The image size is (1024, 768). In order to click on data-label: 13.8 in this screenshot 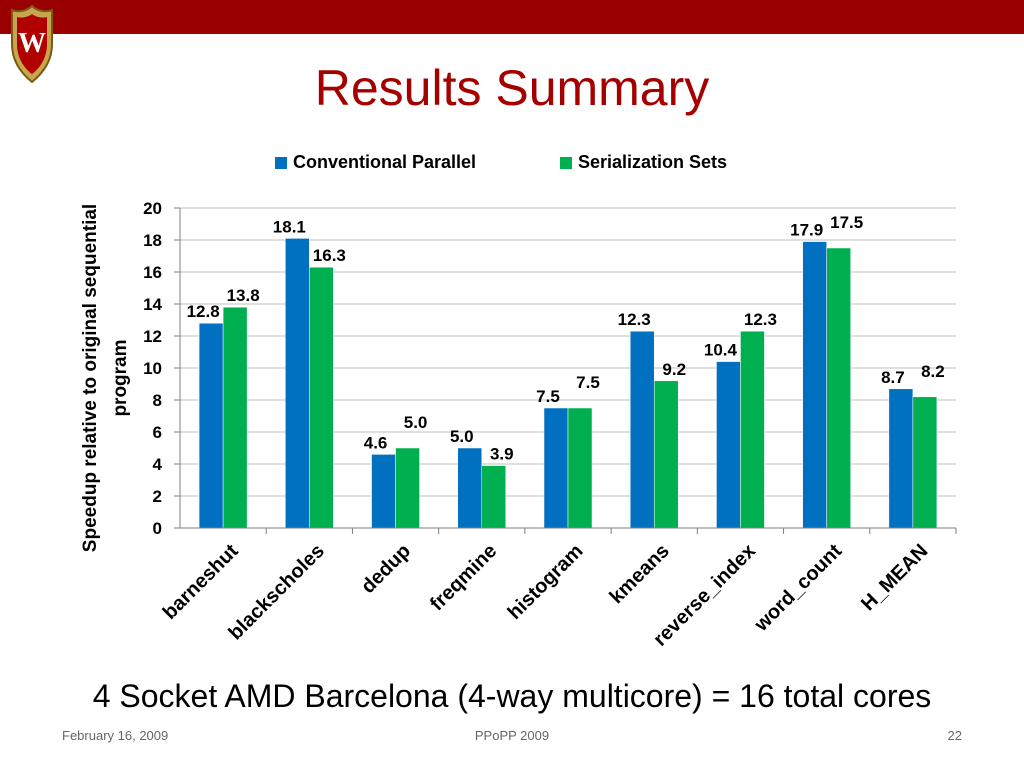, I will do `click(243, 295)`.